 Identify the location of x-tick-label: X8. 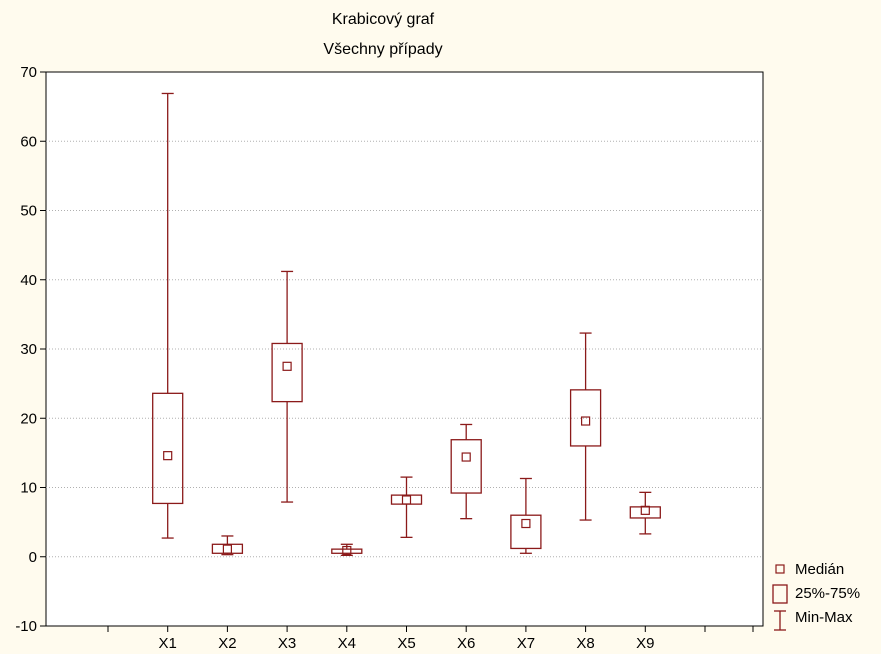
(585, 643).